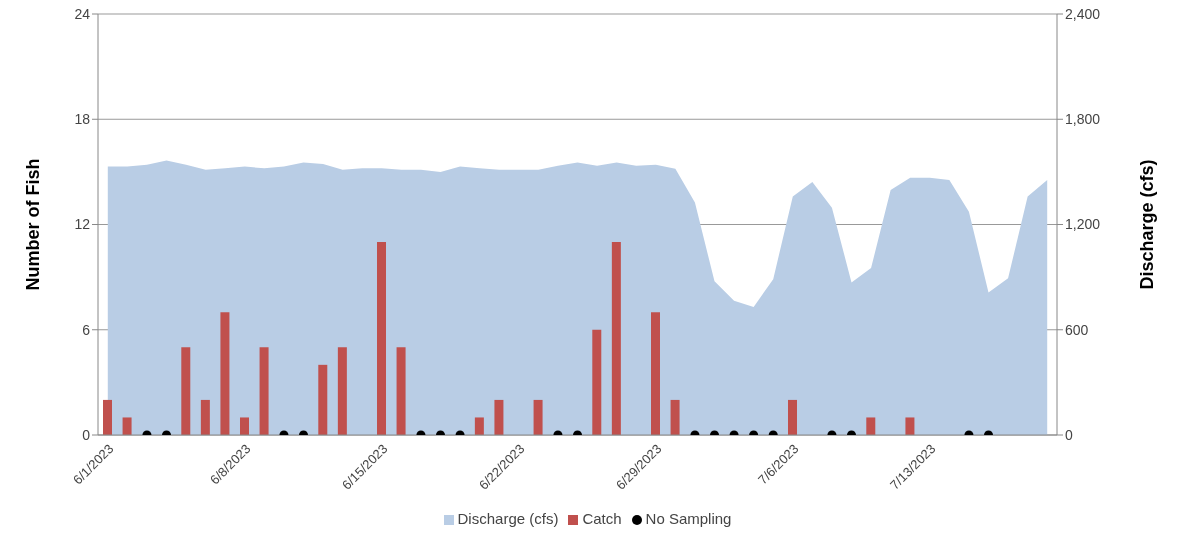  I want to click on y-tick-label: 0, so click(86, 434).